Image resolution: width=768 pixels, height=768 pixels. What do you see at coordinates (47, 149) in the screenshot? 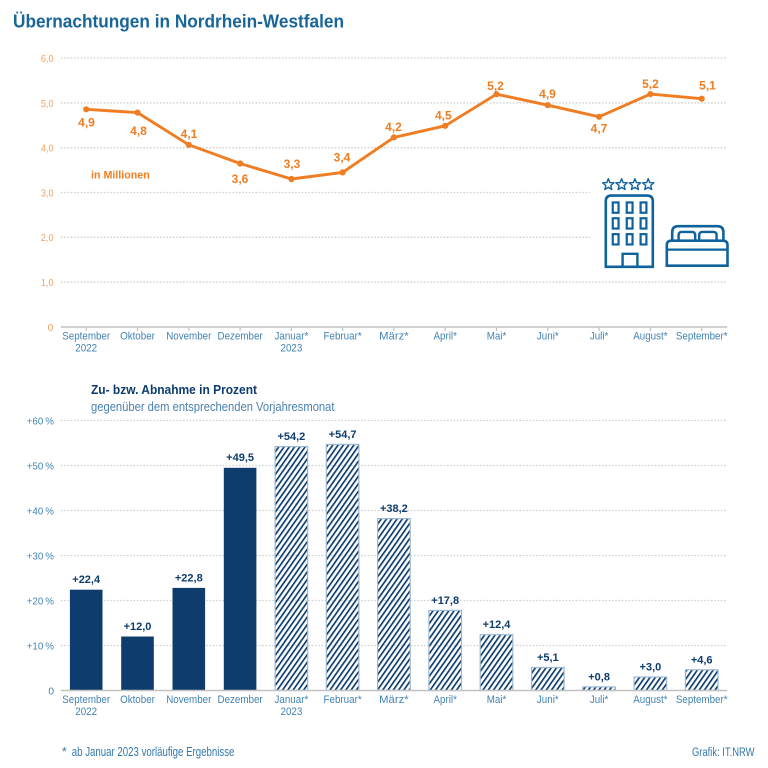
I see `svg-text: 4,0` at bounding box center [47, 149].